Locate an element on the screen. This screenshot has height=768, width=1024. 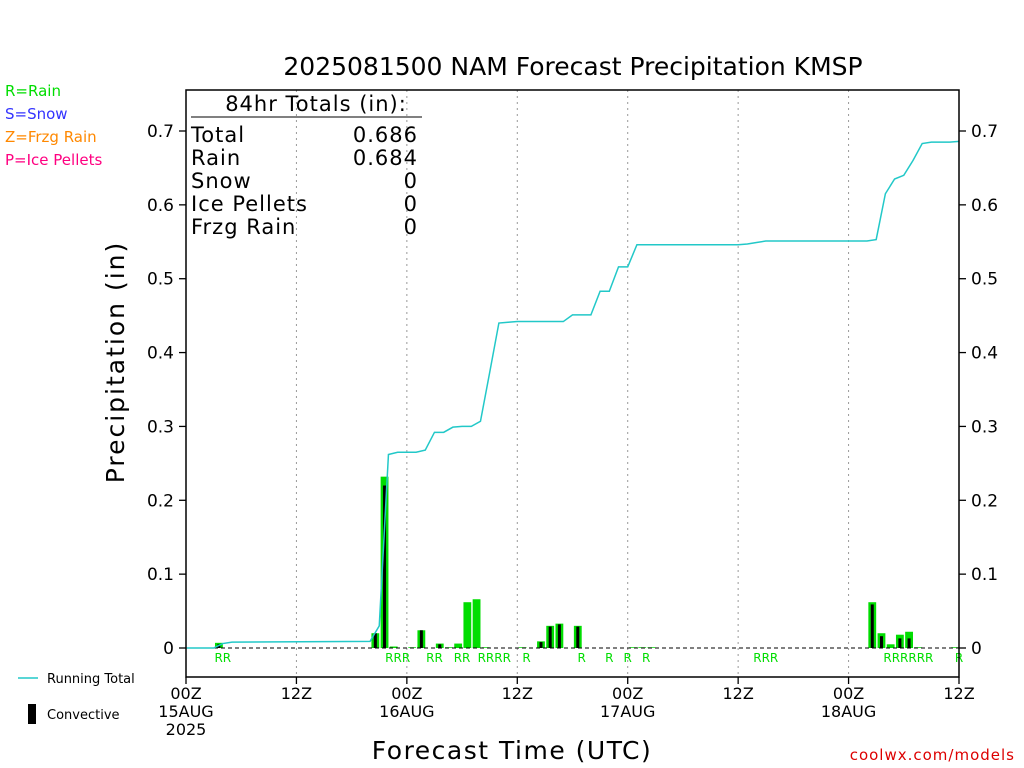
ptype-legend-2: Z=Frzg Rain is located at coordinates (51, 137).